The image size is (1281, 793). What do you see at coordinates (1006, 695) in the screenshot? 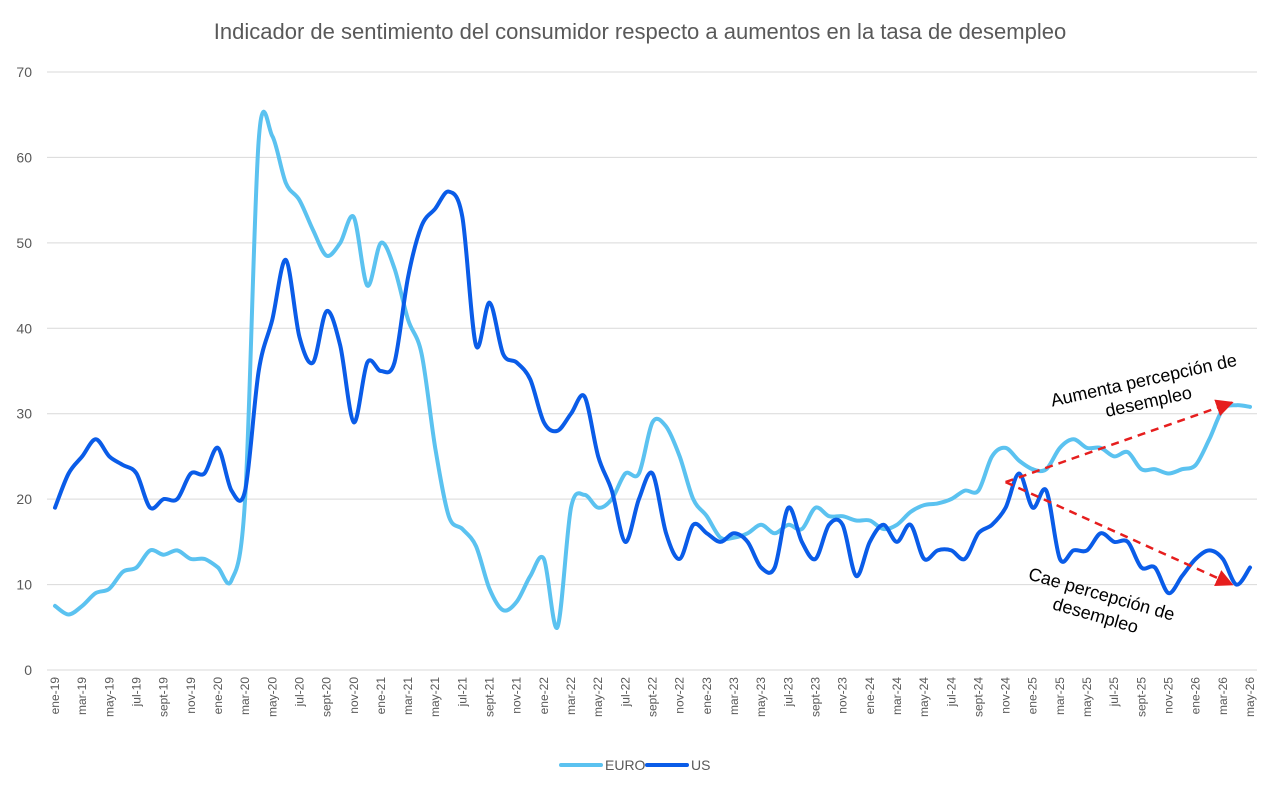
I see `x-tick-label: nov-24` at bounding box center [1006, 695].